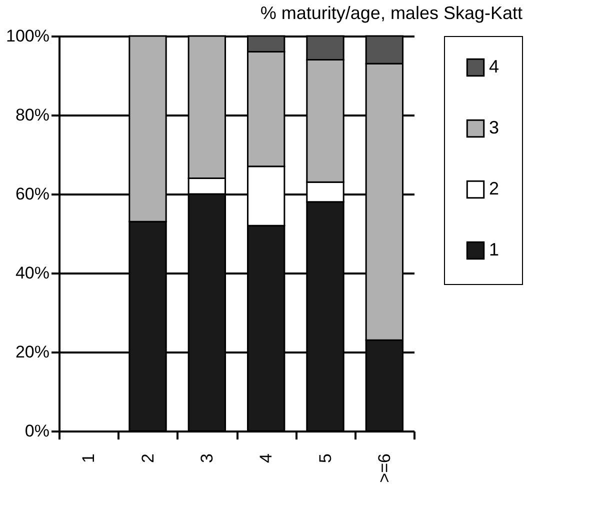 The image size is (599, 524). I want to click on chart-title: % maturity/age, males Skag-Katt, so click(391, 13).